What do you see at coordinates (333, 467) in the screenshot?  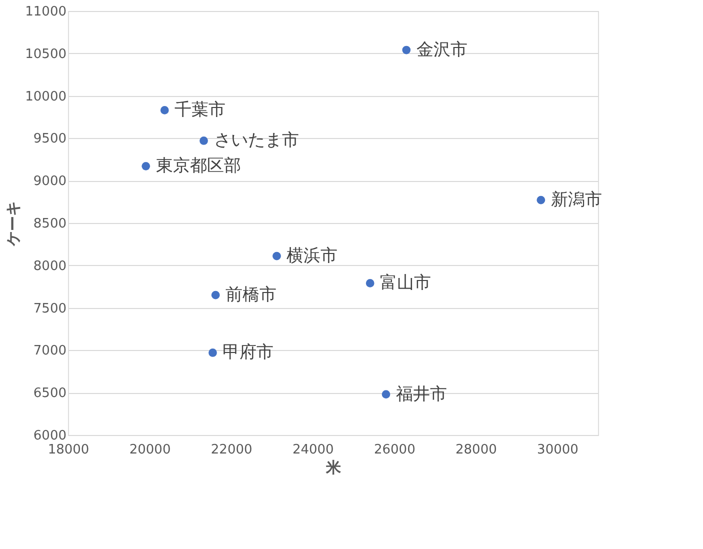 I see `x-axis-title: 米` at bounding box center [333, 467].